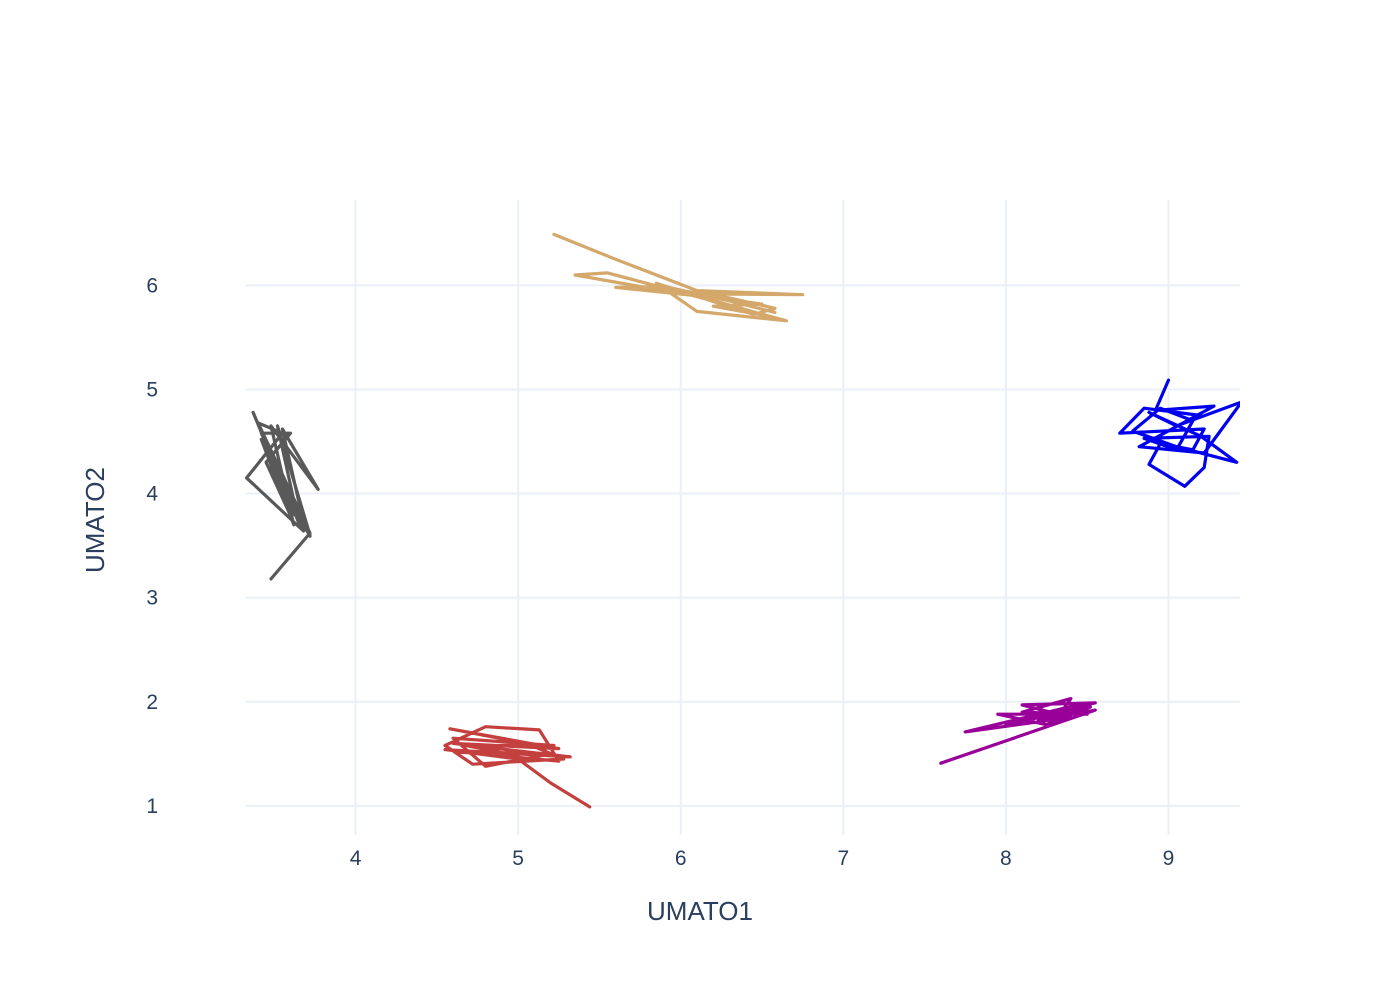 This screenshot has width=1400, height=1005. What do you see at coordinates (1006, 858) in the screenshot?
I see `x-tick-label: 8` at bounding box center [1006, 858].